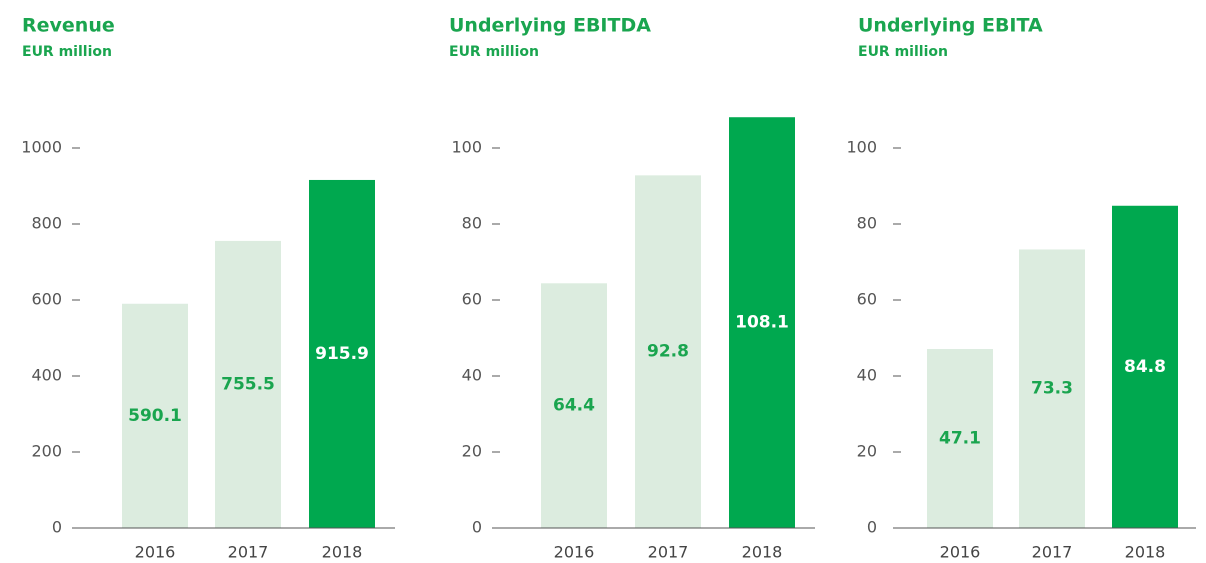 The width and height of the screenshot is (1206, 563). I want to click on value-label: 47.1, so click(960, 439).